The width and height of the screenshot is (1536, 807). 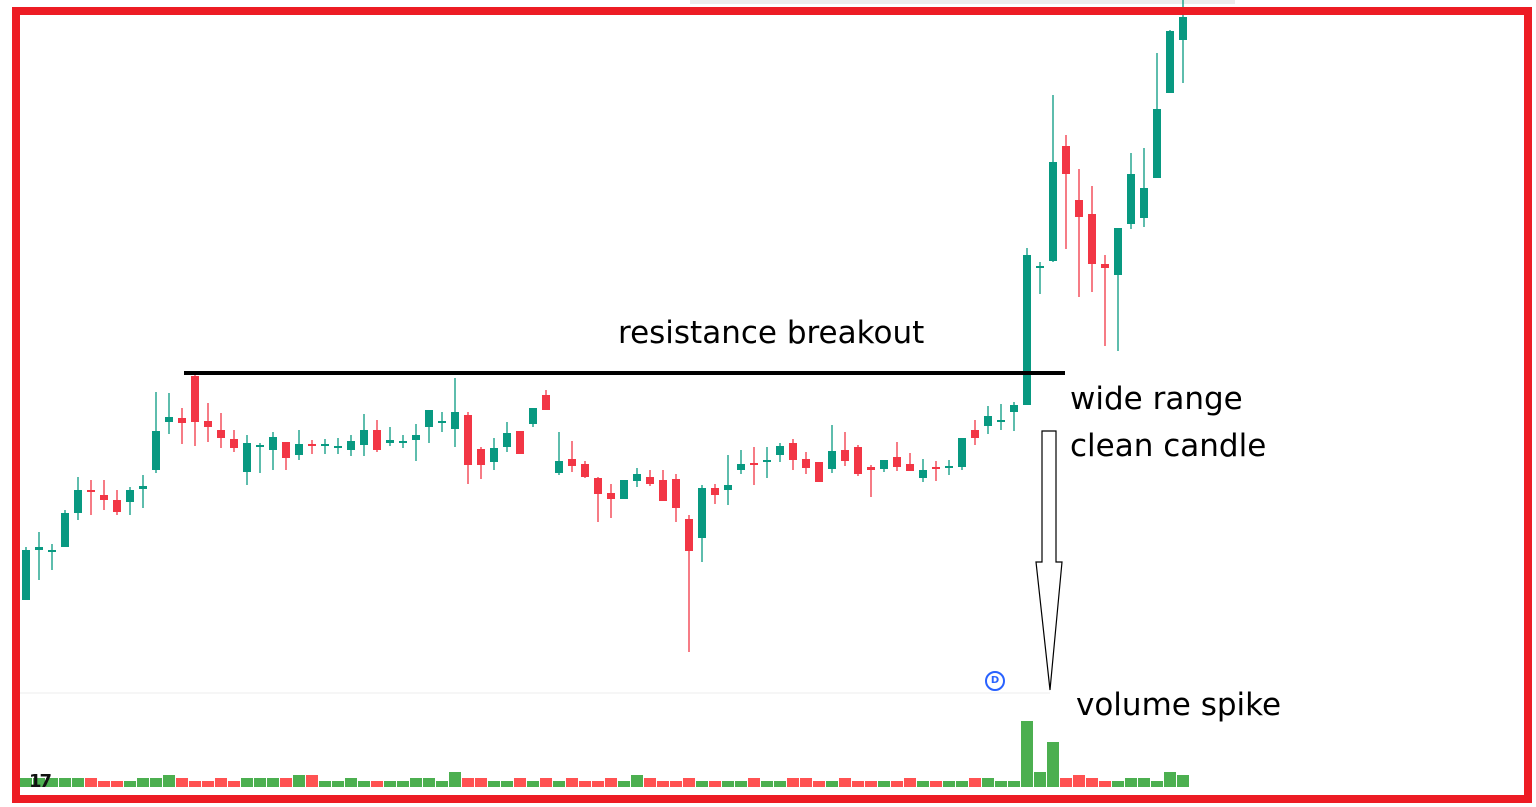 I want to click on clean-candle-label: clean candle, so click(x=1168, y=446).